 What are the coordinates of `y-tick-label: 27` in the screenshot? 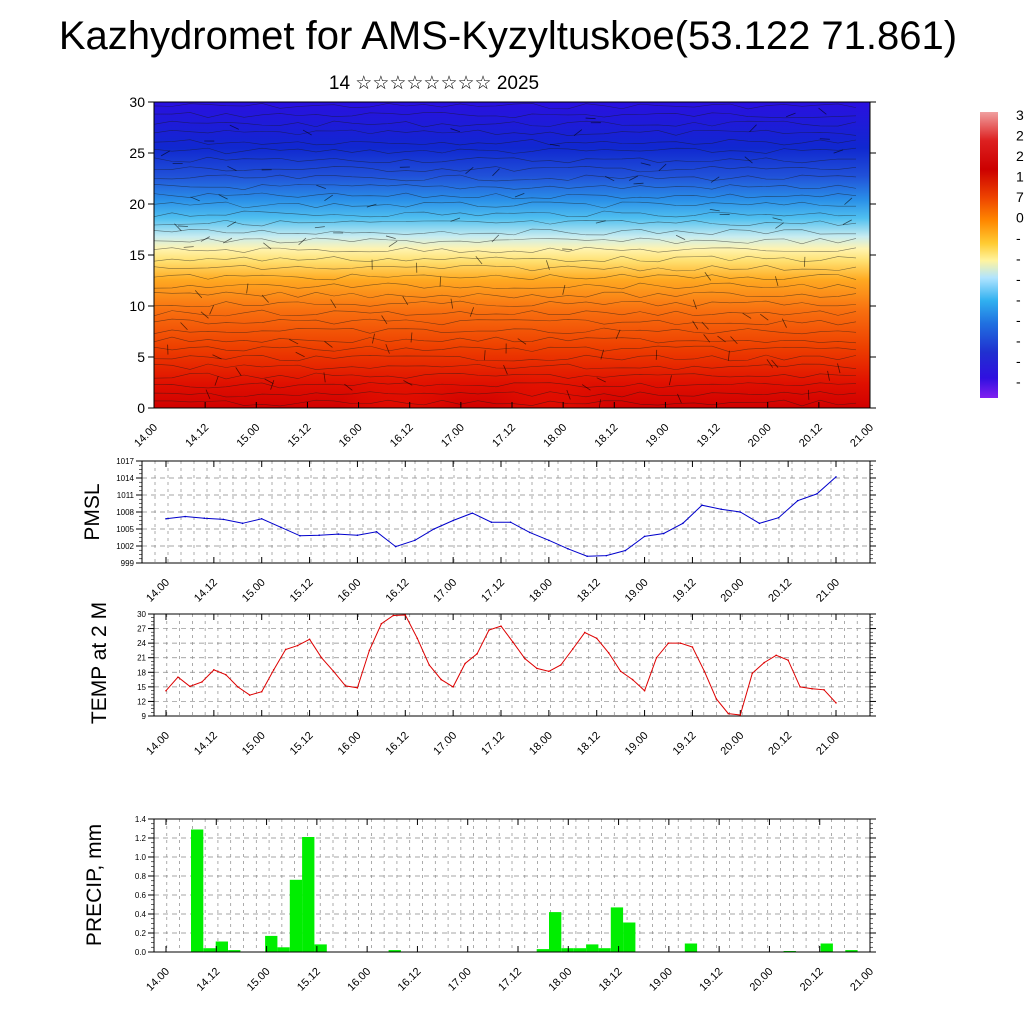 It's located at (141, 629).